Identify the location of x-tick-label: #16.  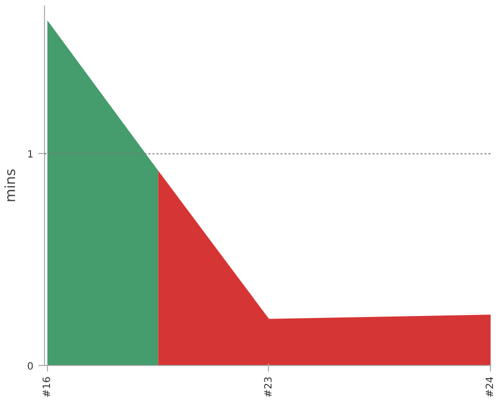
(47, 387).